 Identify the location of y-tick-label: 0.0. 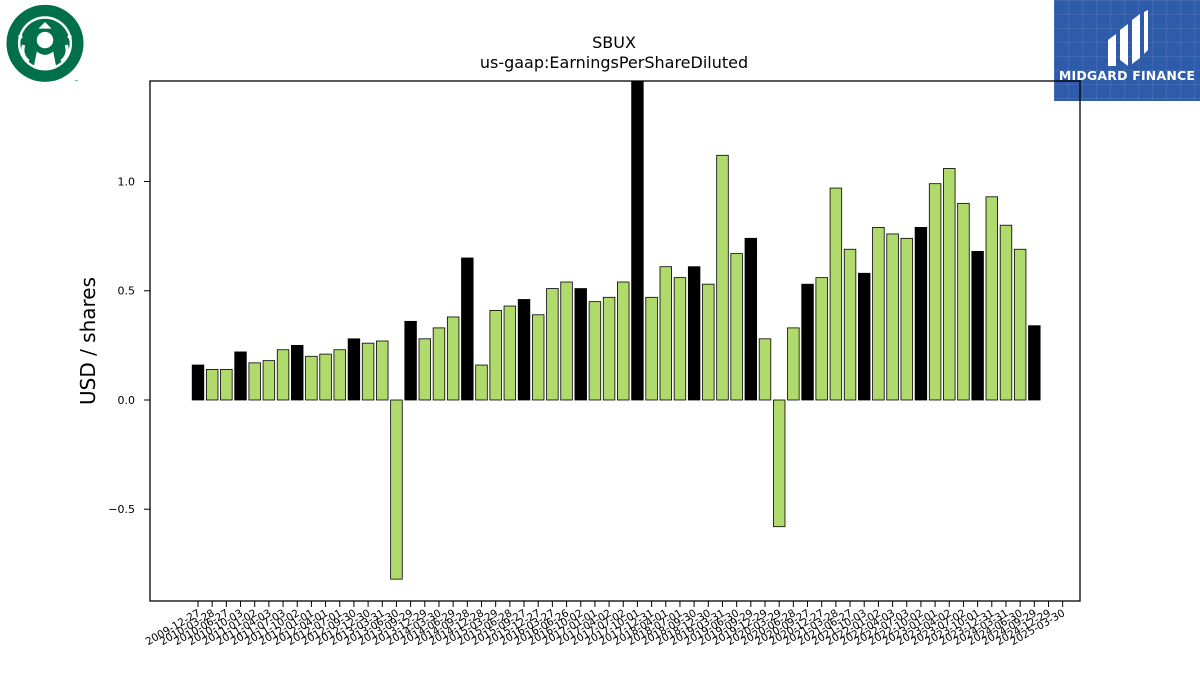
(127, 400).